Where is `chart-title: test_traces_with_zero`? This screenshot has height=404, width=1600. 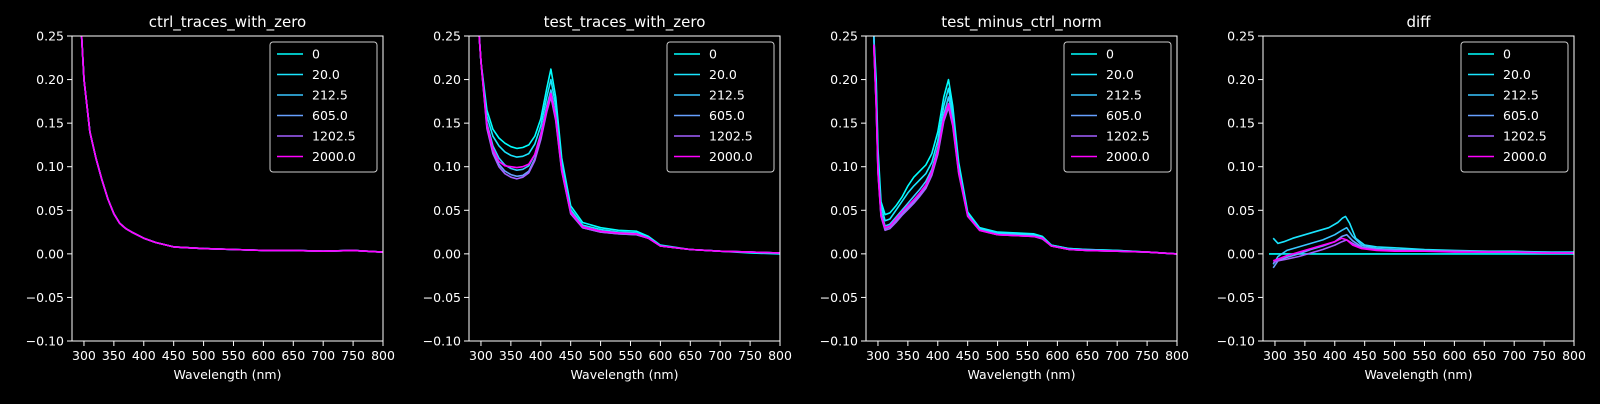 chart-title: test_traces_with_zero is located at coordinates (625, 22).